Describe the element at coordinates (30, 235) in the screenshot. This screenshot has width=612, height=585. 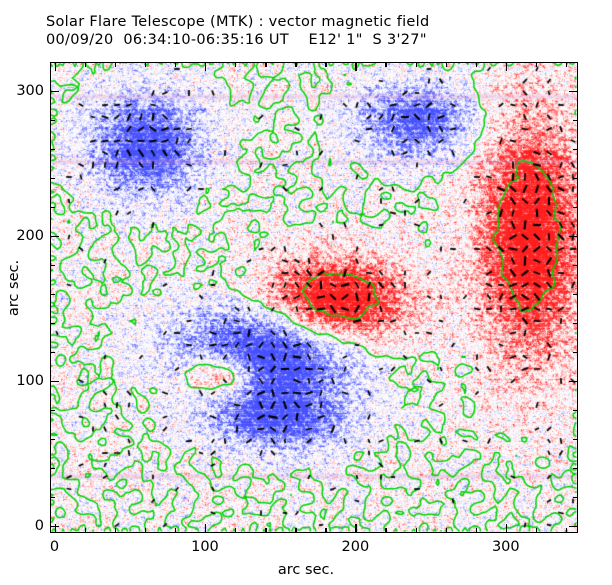
I see `y-tick-label: 200` at that location.